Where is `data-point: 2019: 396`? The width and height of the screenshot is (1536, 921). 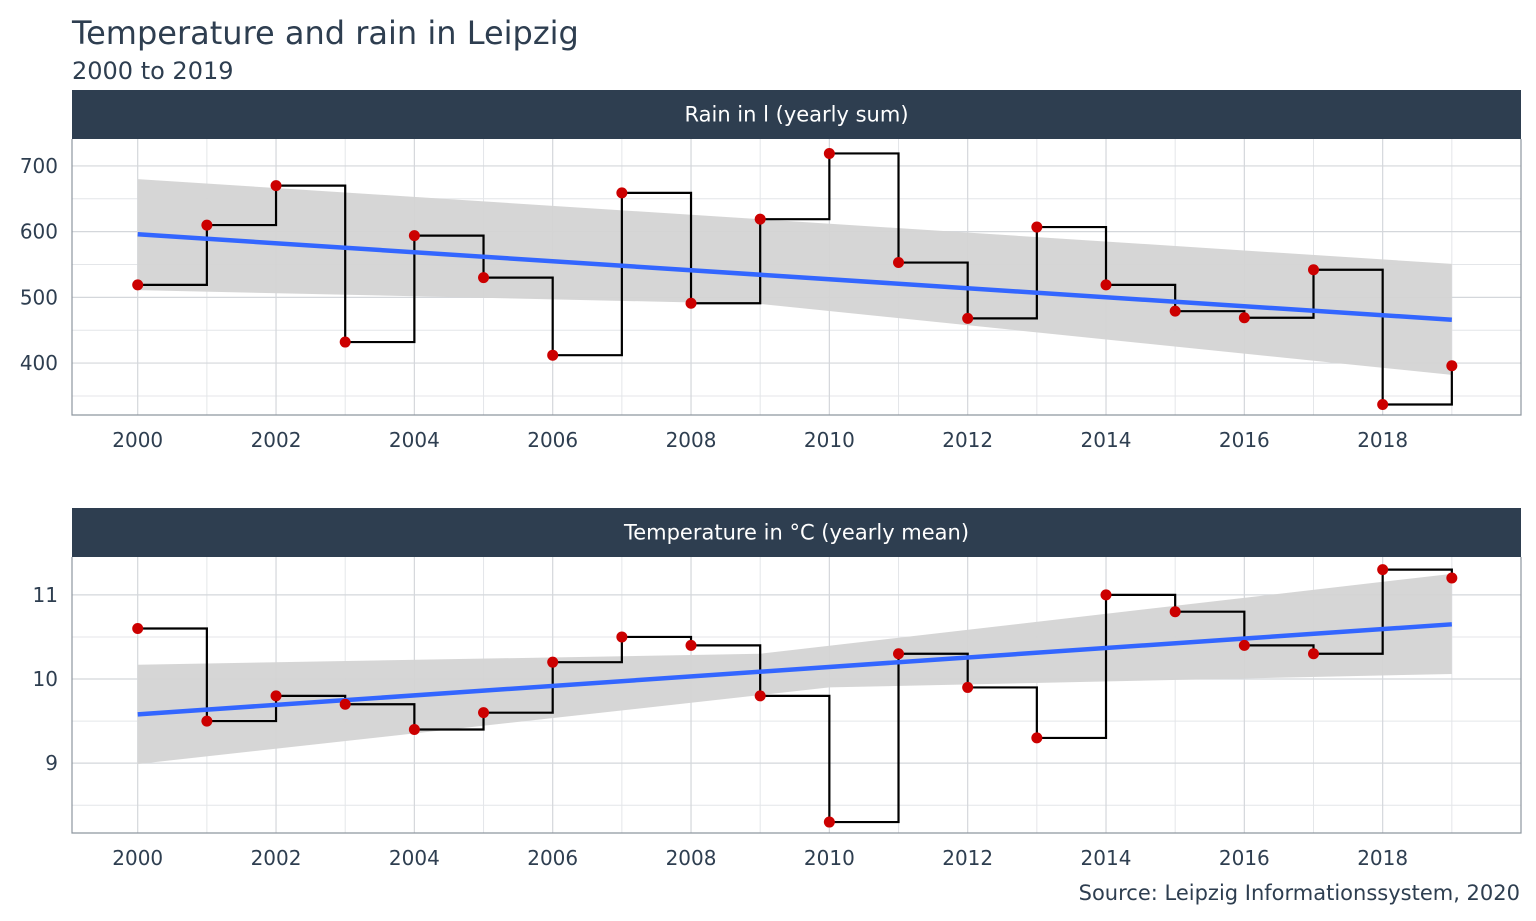
data-point: 2019: 396 is located at coordinates (1452, 366).